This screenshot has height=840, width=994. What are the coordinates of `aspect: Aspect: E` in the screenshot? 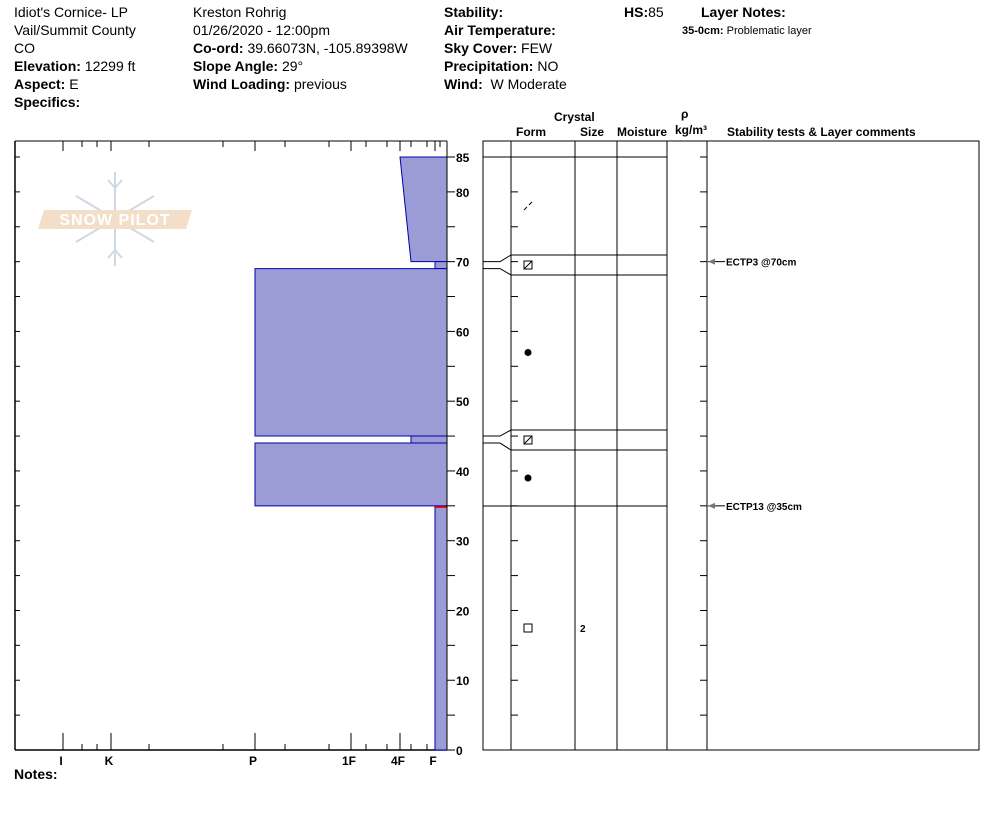 It's located at (46, 84).